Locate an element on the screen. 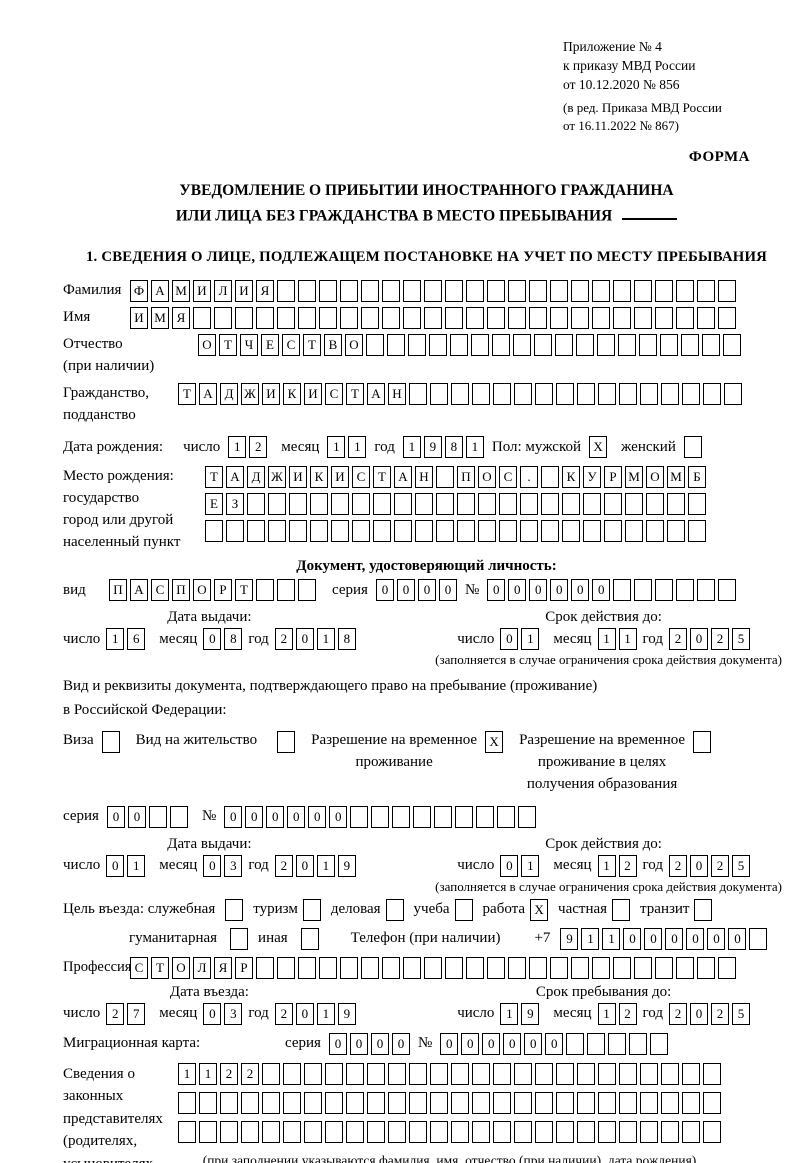  char-box: 9 is located at coordinates (569, 938).